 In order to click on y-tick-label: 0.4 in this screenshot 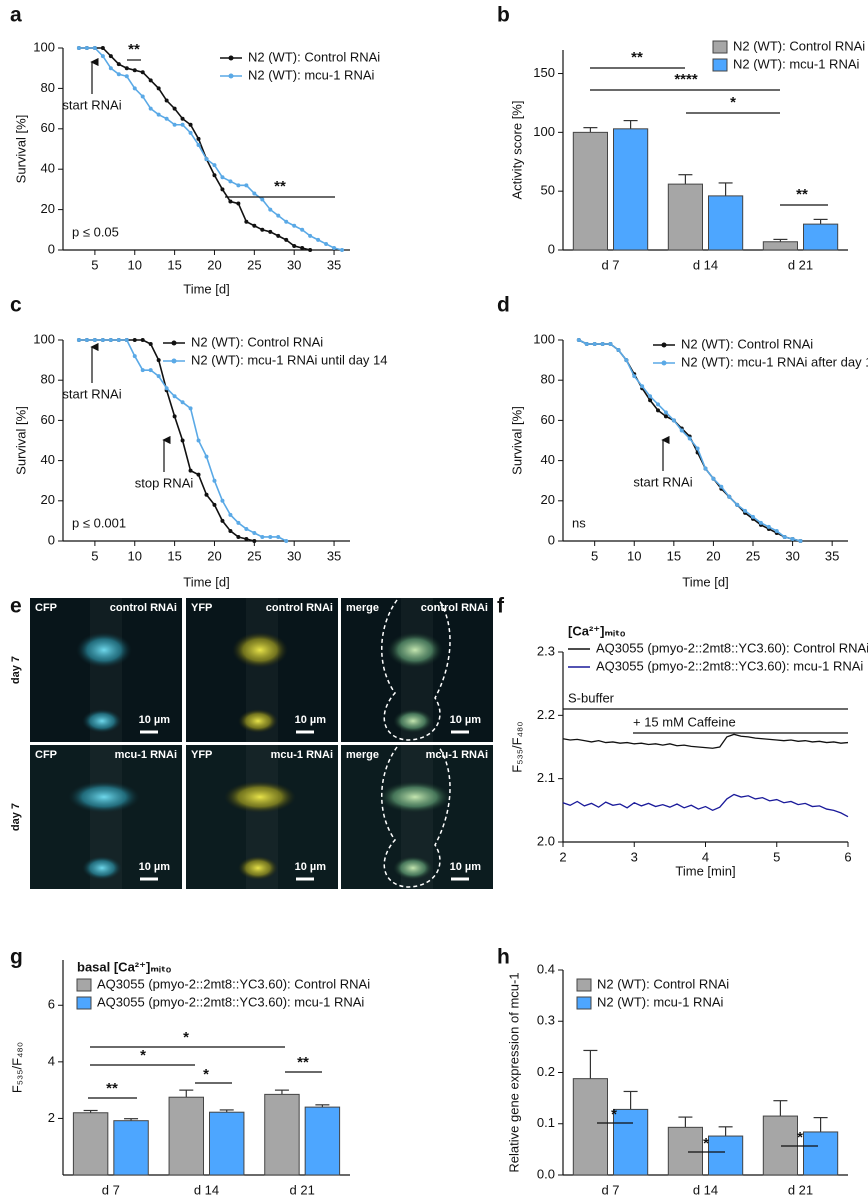, I will do `click(546, 968)`.